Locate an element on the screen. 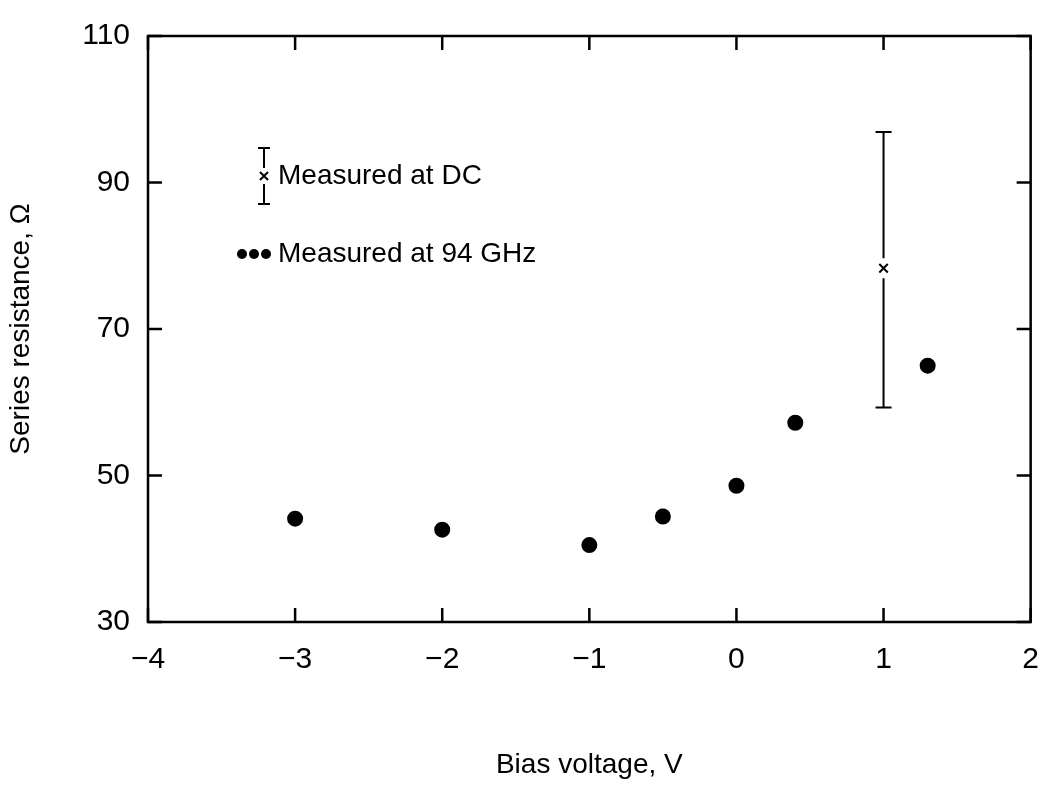 The width and height of the screenshot is (1059, 786). x-tick-label: −3 is located at coordinates (295, 658).